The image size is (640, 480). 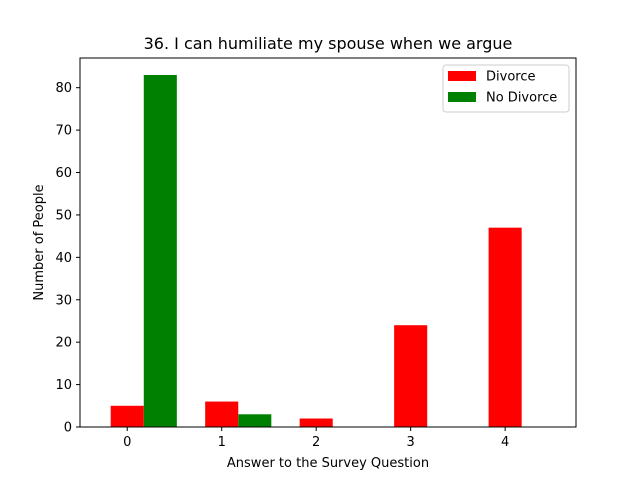 I want to click on y-ticks: 0 10 20 30 40 50 60 70 80, so click(x=67, y=258).